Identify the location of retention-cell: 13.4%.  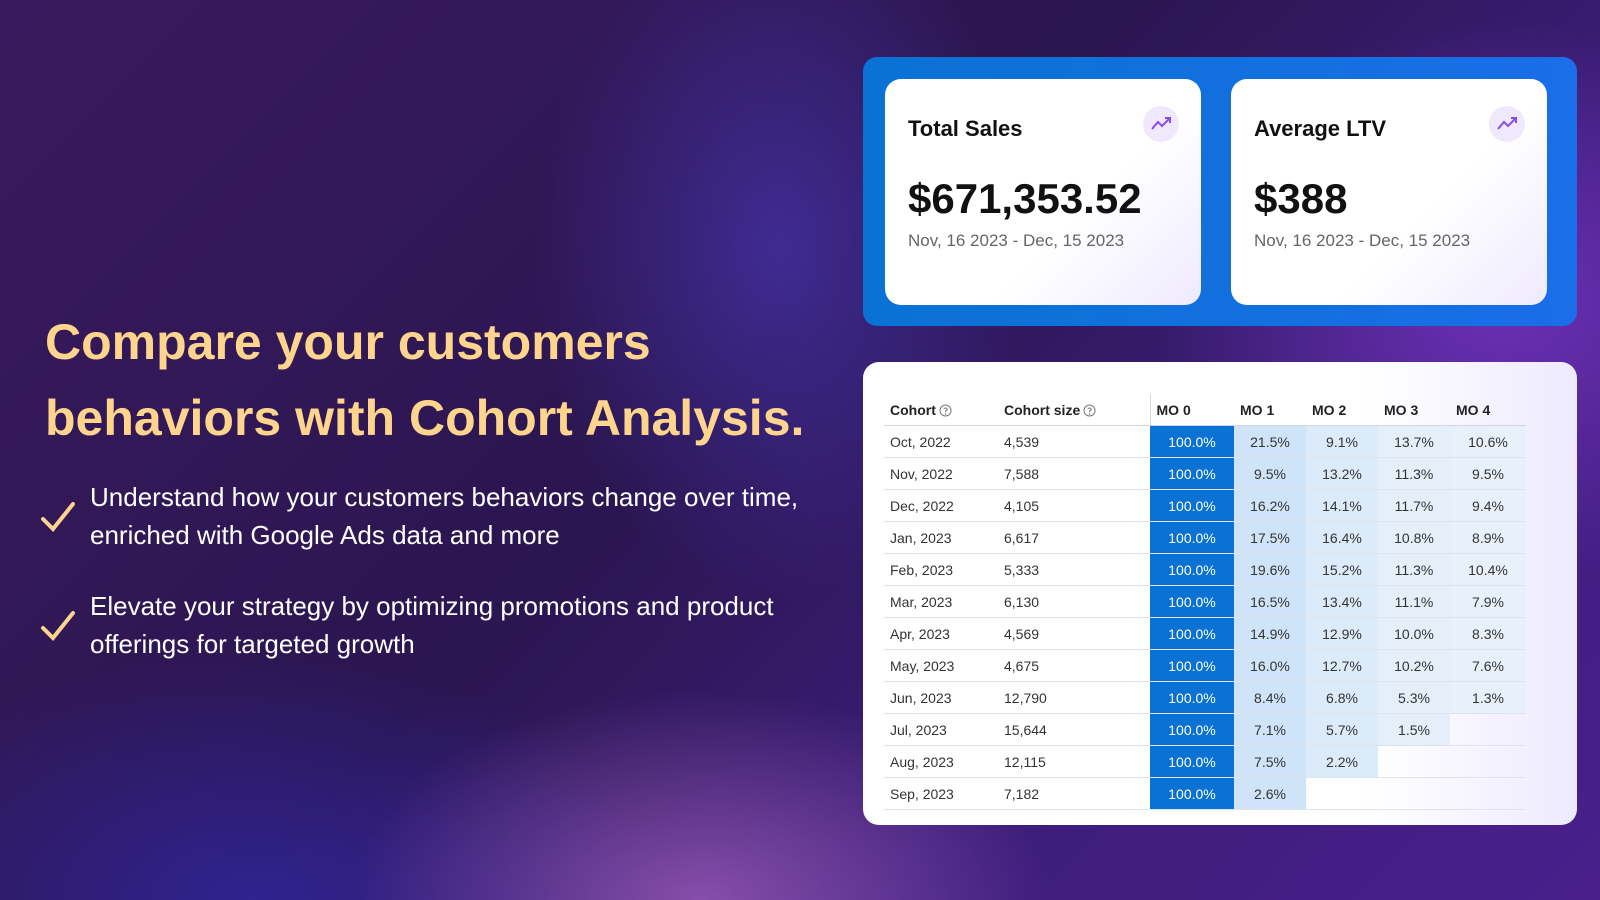
(1342, 601).